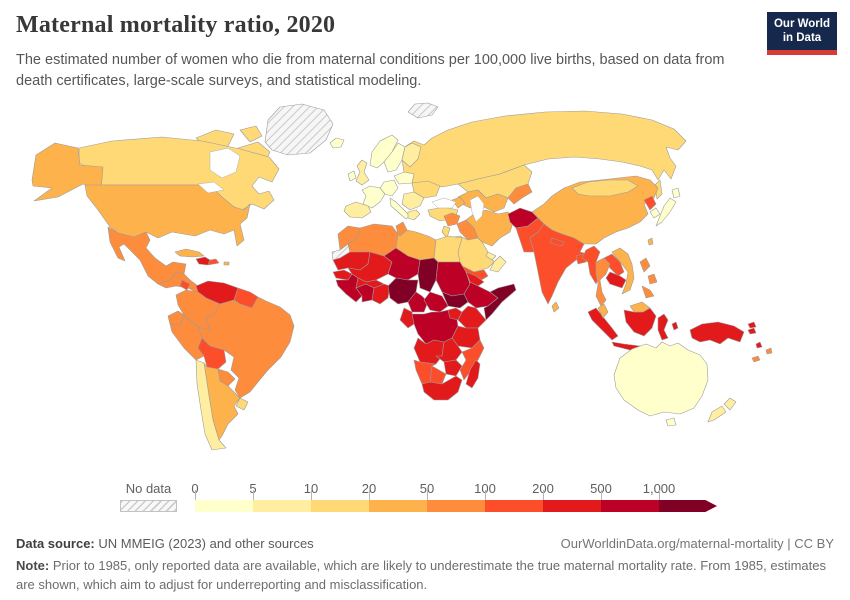 The width and height of the screenshot is (850, 600). Describe the element at coordinates (407, 318) in the screenshot. I see `country-congo` at that location.